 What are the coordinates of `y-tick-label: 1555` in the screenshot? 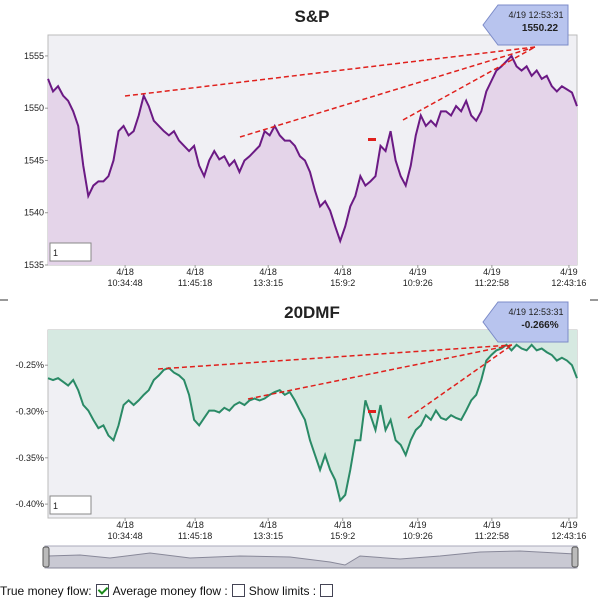 It's located at (34, 56).